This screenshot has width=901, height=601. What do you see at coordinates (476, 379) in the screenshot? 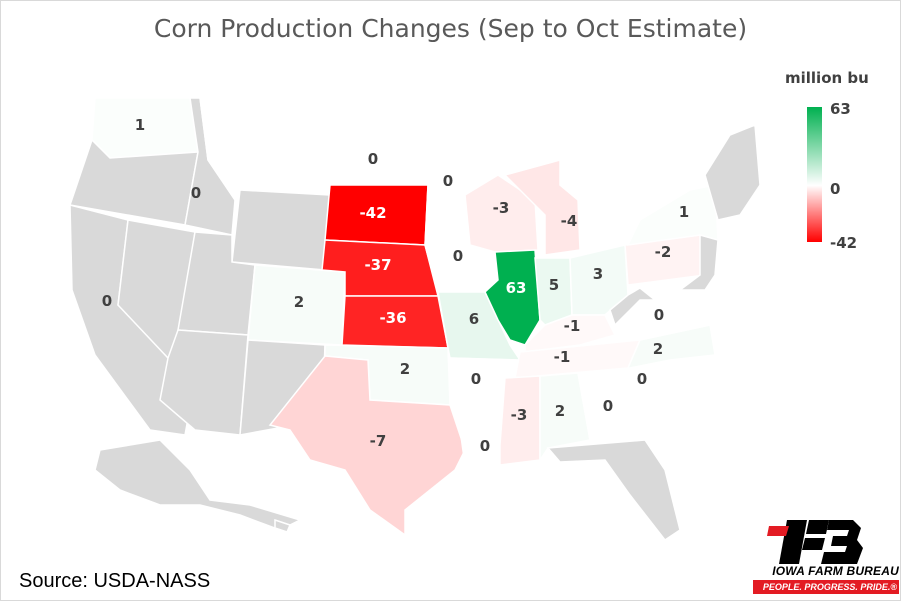
I see `value-label-arkansas: 0` at bounding box center [476, 379].